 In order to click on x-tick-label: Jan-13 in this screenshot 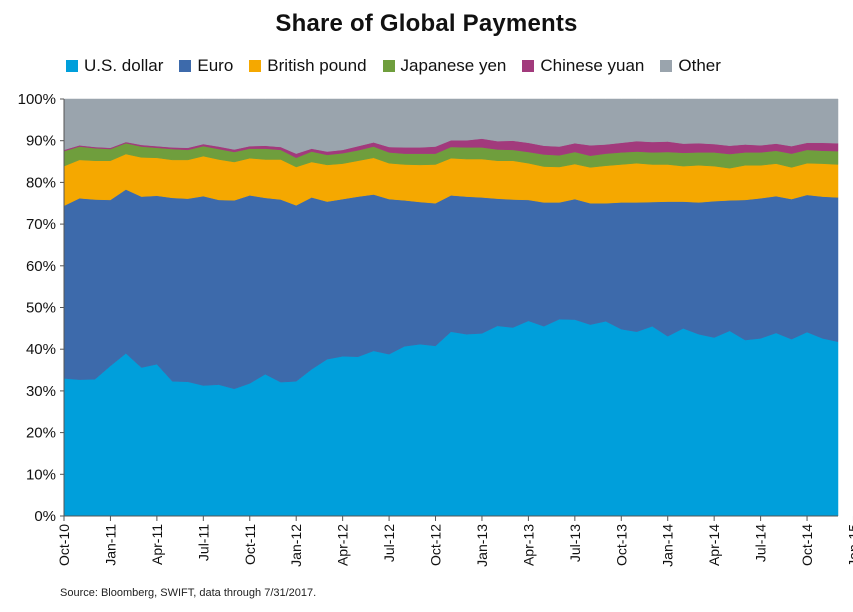, I will do `click(482, 545)`.